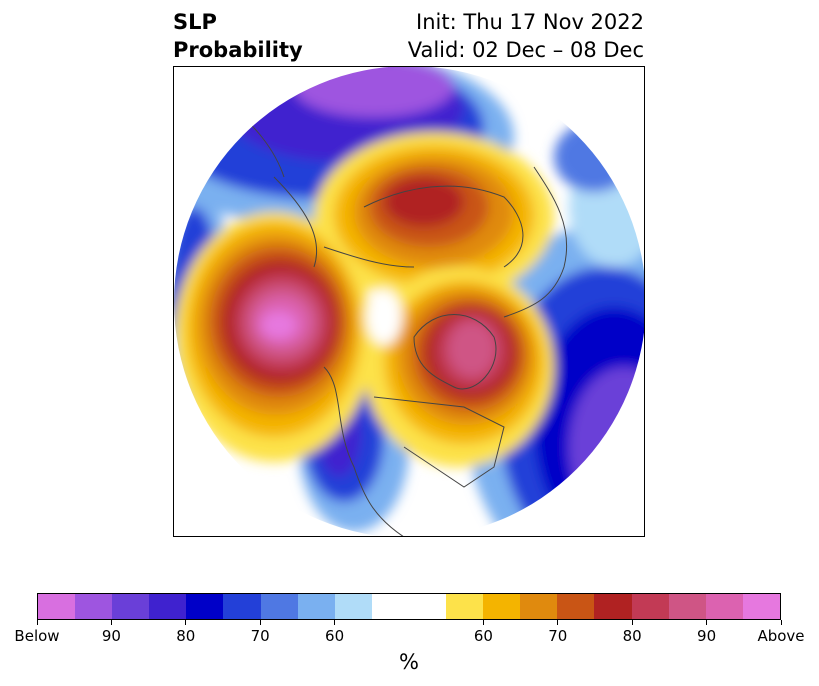 Image resolution: width=819 pixels, height=686 pixels. I want to click on colorbar, so click(409, 606).